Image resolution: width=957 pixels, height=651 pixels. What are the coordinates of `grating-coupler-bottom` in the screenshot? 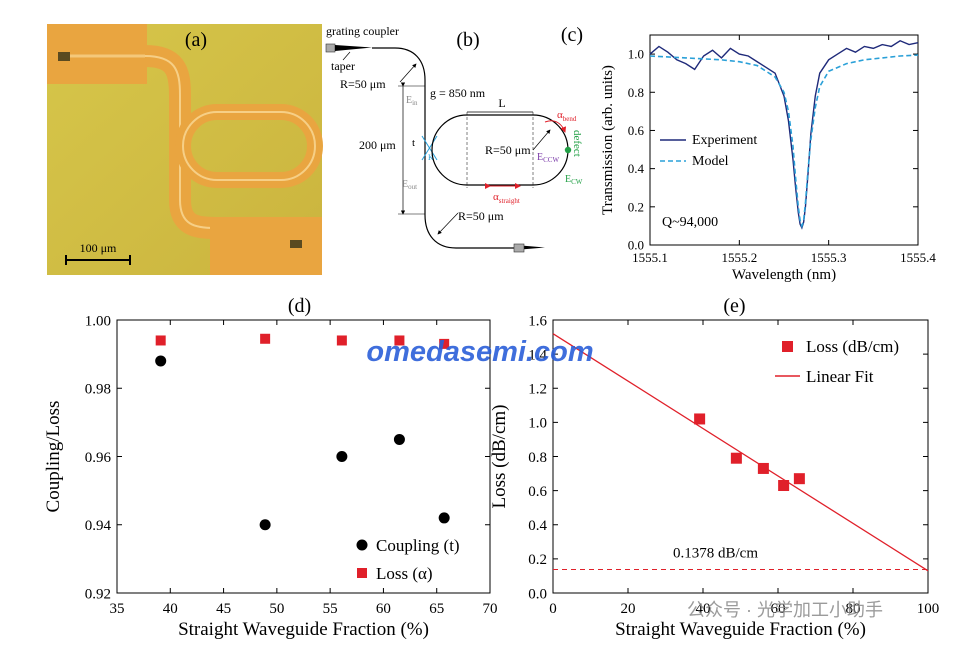 It's located at (519, 248).